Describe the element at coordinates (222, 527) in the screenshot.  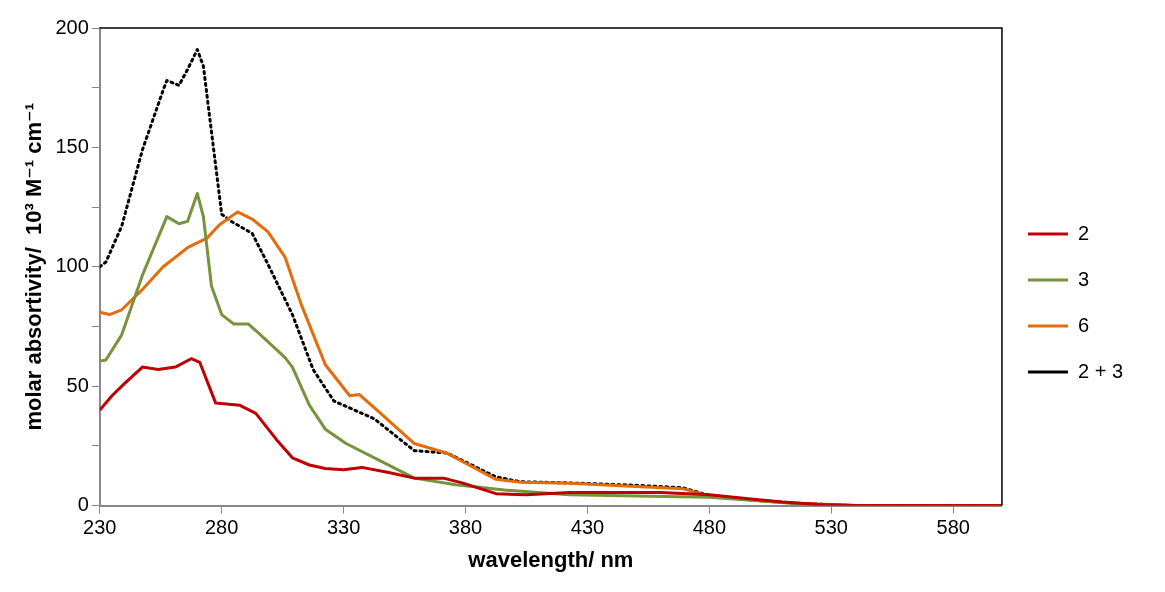
I see `x-tick-label: 280` at that location.